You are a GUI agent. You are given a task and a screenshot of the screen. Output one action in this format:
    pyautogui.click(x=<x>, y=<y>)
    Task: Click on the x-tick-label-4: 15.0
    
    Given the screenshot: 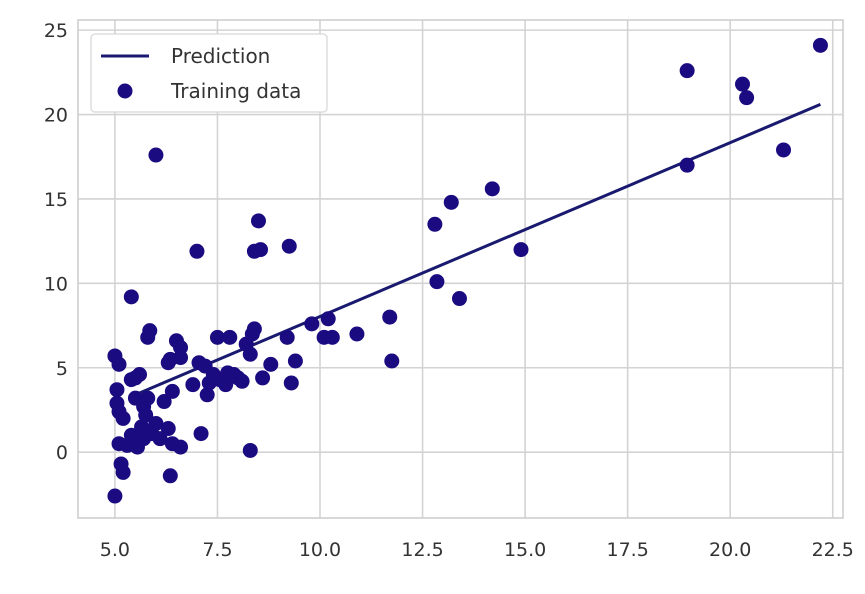 What is the action you would take?
    pyautogui.click(x=525, y=550)
    